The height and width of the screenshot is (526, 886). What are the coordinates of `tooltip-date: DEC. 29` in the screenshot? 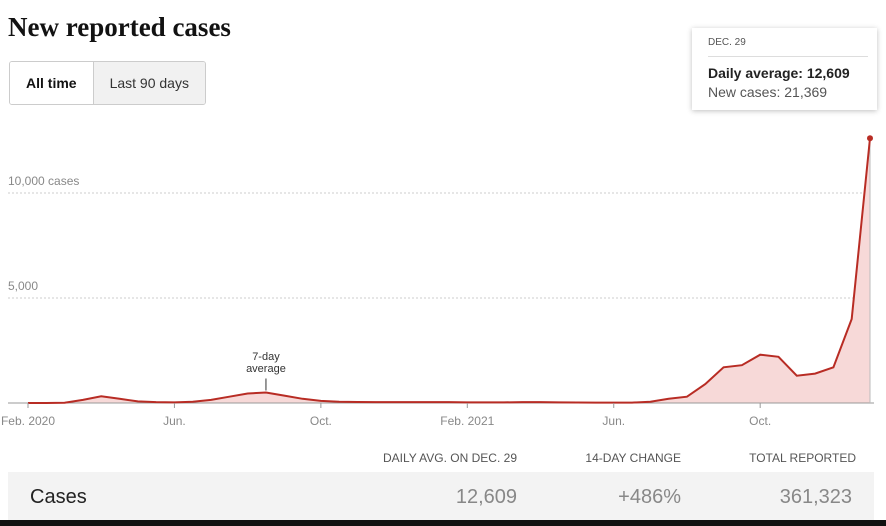 It's located at (788, 47).